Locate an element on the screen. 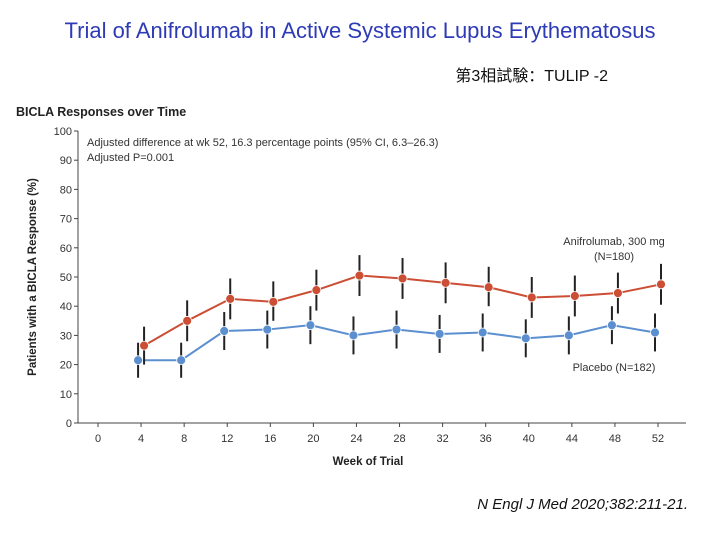  y-tick-label: 0 is located at coordinates (69, 424).